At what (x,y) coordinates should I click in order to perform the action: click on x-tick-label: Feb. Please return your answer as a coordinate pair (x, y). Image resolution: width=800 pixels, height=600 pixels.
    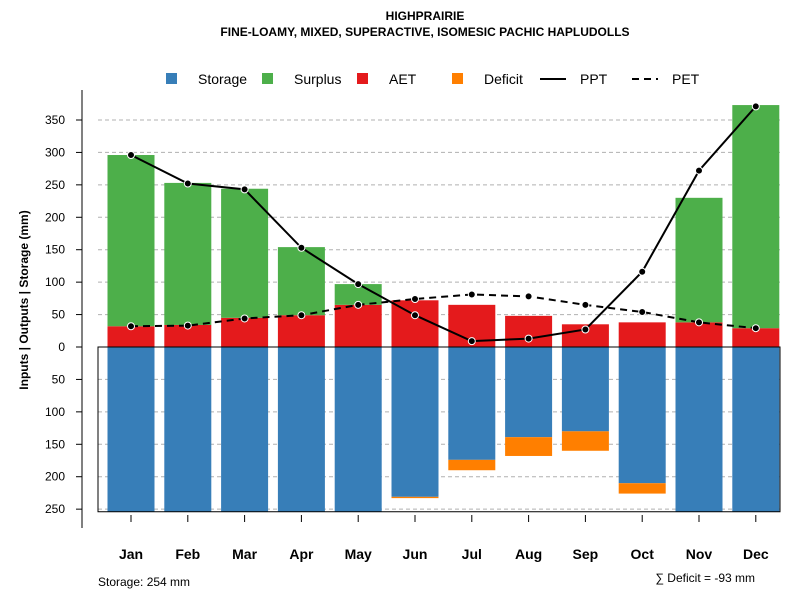
    Looking at the image, I should click on (187, 554).